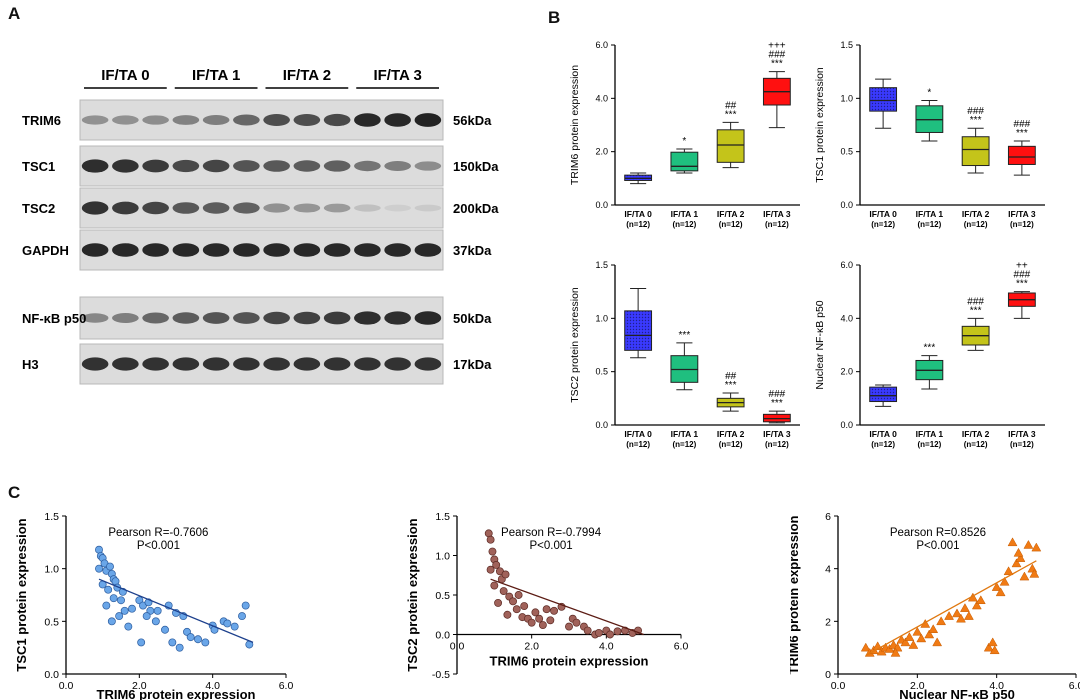 This screenshot has width=1084, height=700. I want to click on blot-protein-label: GAPDH, so click(45, 250).